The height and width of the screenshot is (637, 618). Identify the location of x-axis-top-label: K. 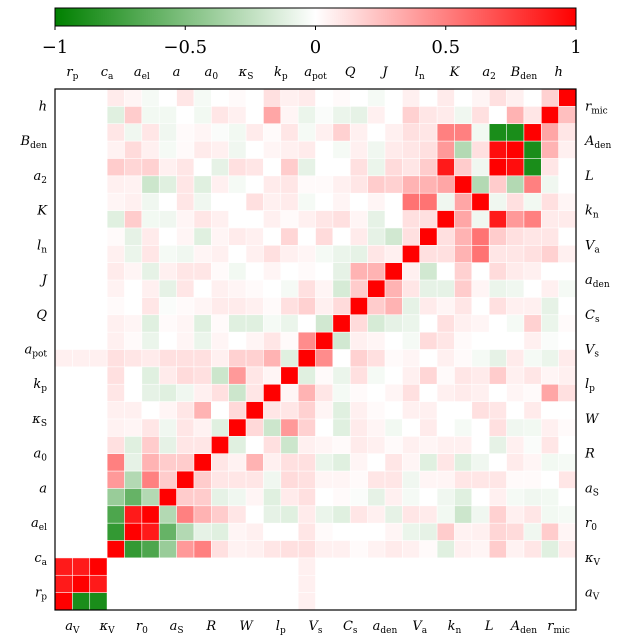
(455, 72).